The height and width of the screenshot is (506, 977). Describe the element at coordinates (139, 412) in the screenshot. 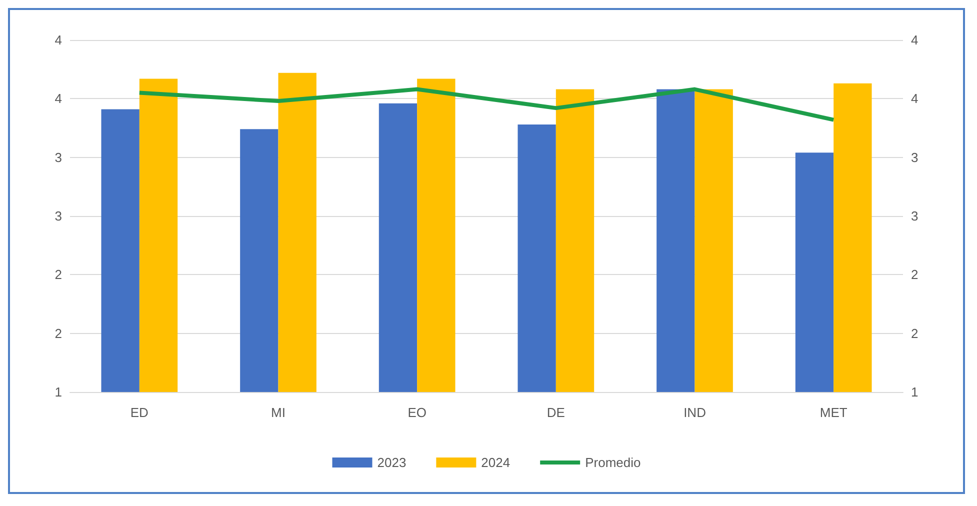

I see `x-tick-label: ED` at that location.